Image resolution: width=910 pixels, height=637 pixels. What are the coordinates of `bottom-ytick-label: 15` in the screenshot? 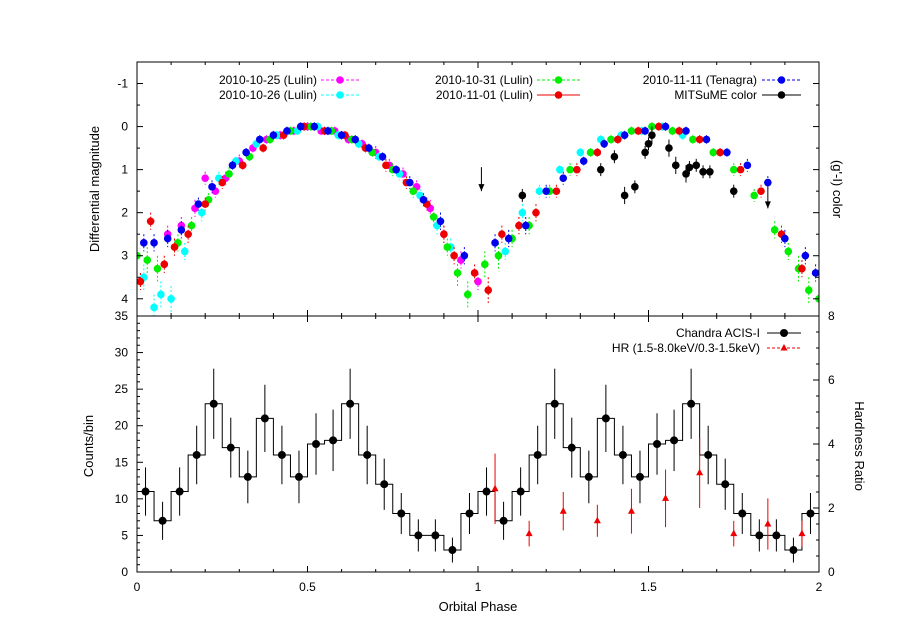 It's located at (122, 462).